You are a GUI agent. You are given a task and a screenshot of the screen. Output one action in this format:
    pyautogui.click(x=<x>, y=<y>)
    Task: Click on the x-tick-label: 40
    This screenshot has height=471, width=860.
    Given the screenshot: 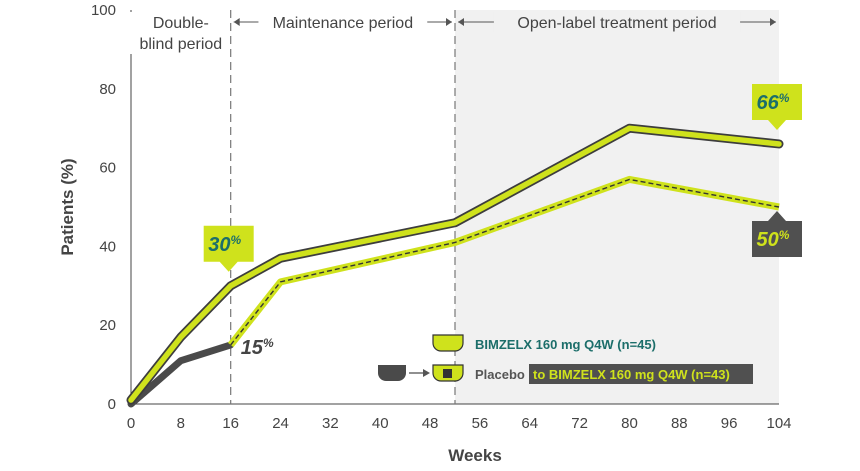 What is the action you would take?
    pyautogui.click(x=380, y=423)
    